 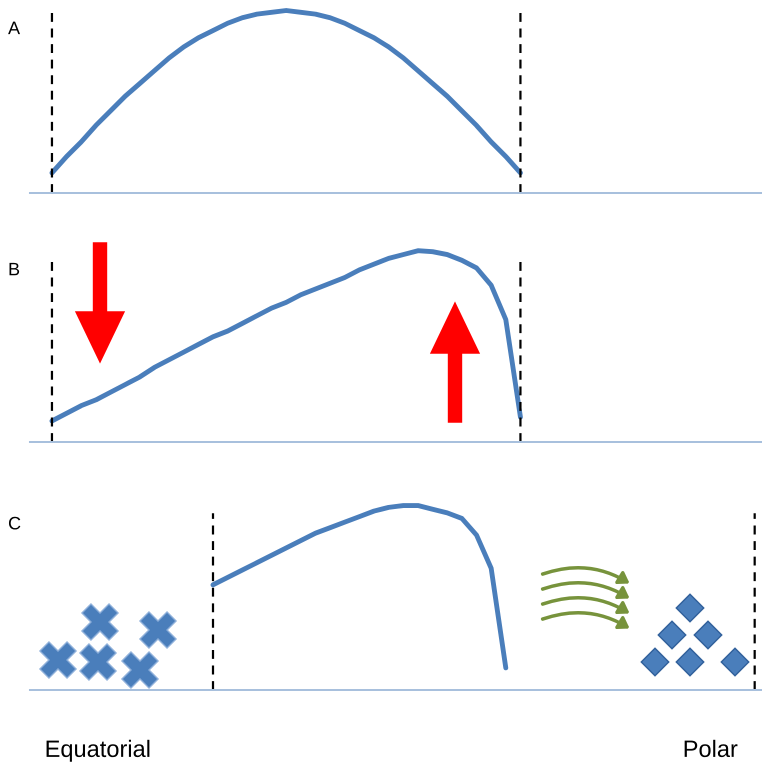 What do you see at coordinates (711, 749) in the screenshot?
I see `text: Polar` at bounding box center [711, 749].